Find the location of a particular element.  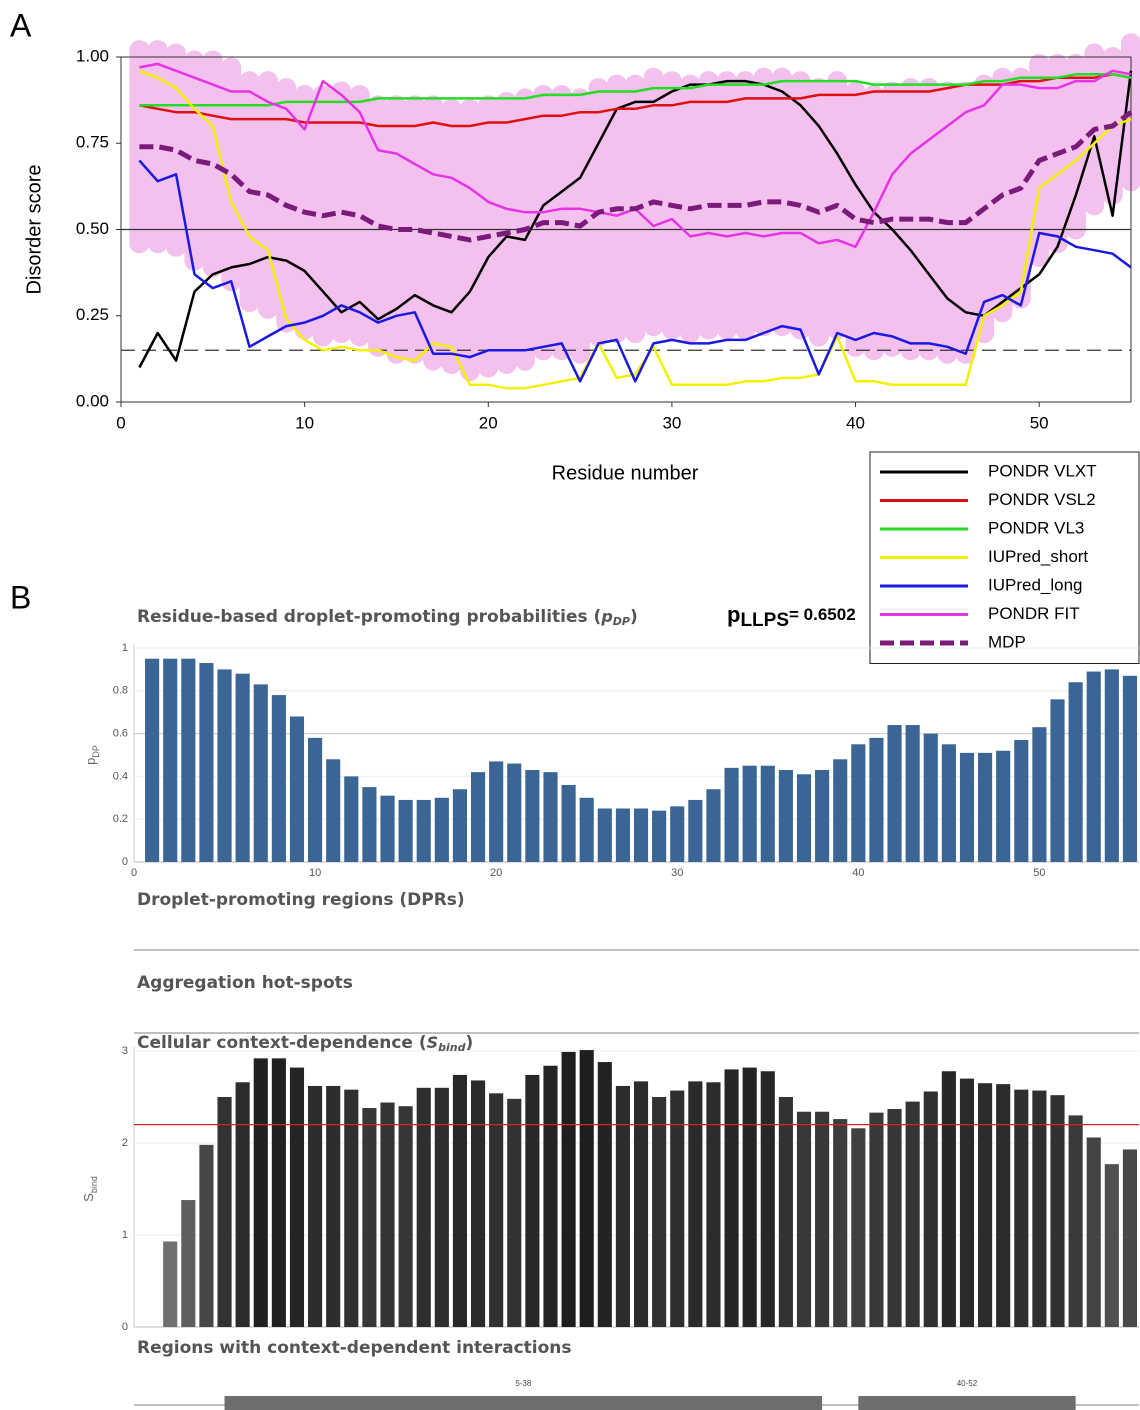

y-axis-label-part: bind is located at coordinates (94, 1184).